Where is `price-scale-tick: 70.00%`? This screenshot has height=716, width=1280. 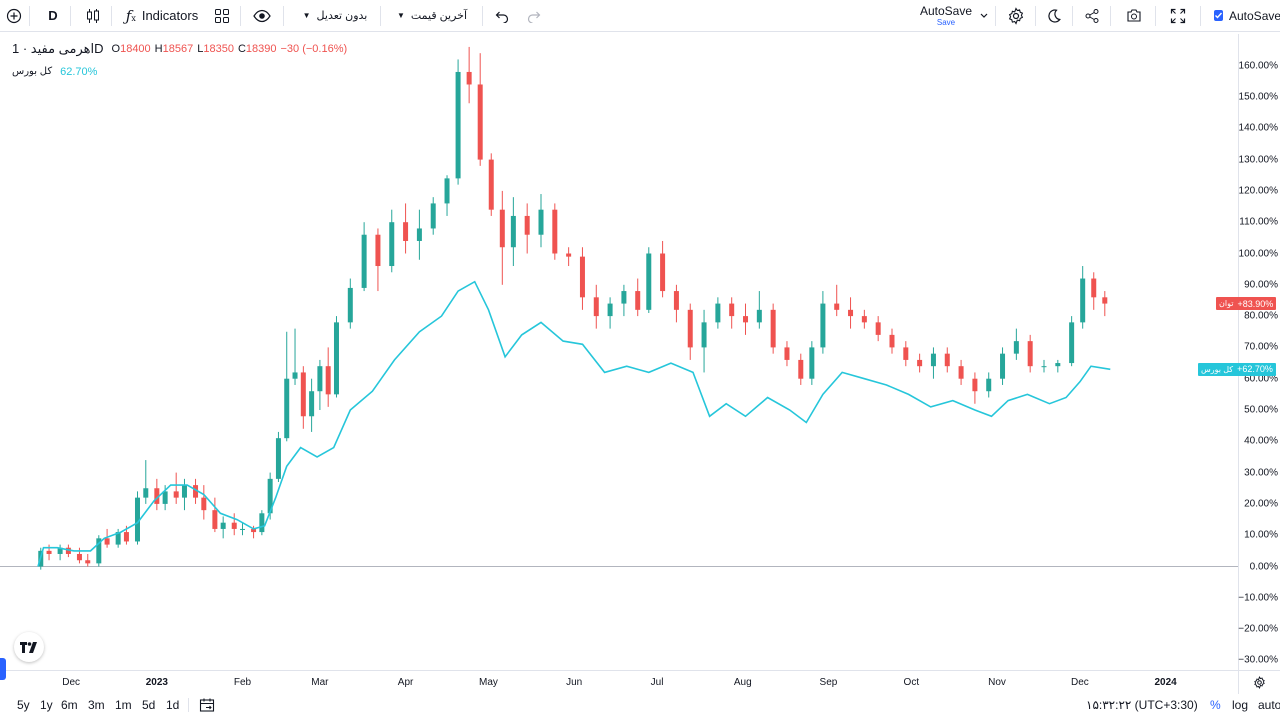 price-scale-tick: 70.00% is located at coordinates (1261, 347).